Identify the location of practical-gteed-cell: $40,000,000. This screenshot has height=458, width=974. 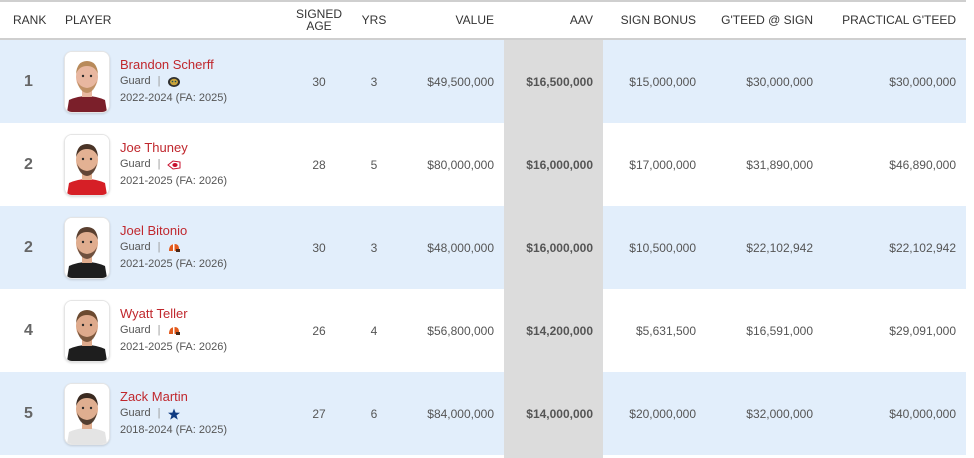
(894, 413).